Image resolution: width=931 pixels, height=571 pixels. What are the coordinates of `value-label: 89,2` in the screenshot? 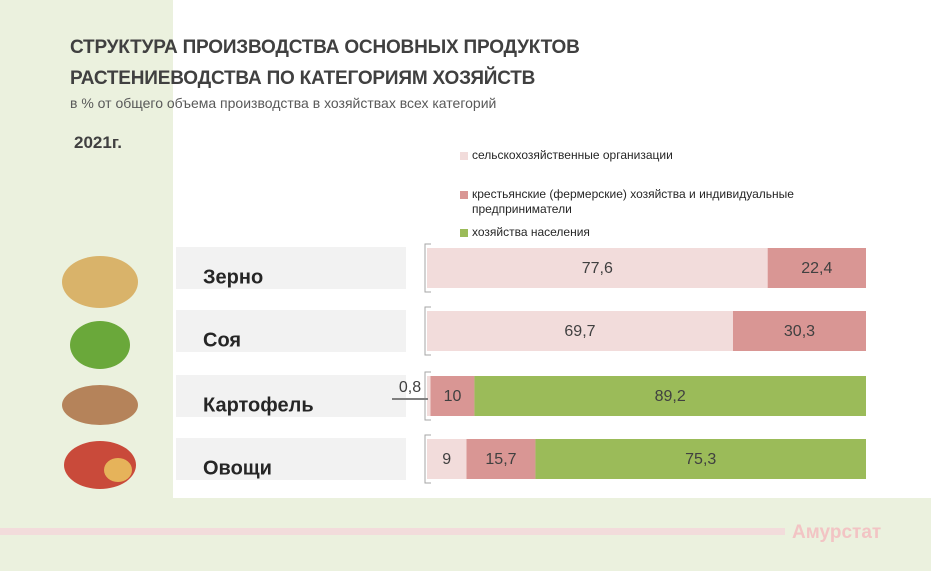 It's located at (670, 396).